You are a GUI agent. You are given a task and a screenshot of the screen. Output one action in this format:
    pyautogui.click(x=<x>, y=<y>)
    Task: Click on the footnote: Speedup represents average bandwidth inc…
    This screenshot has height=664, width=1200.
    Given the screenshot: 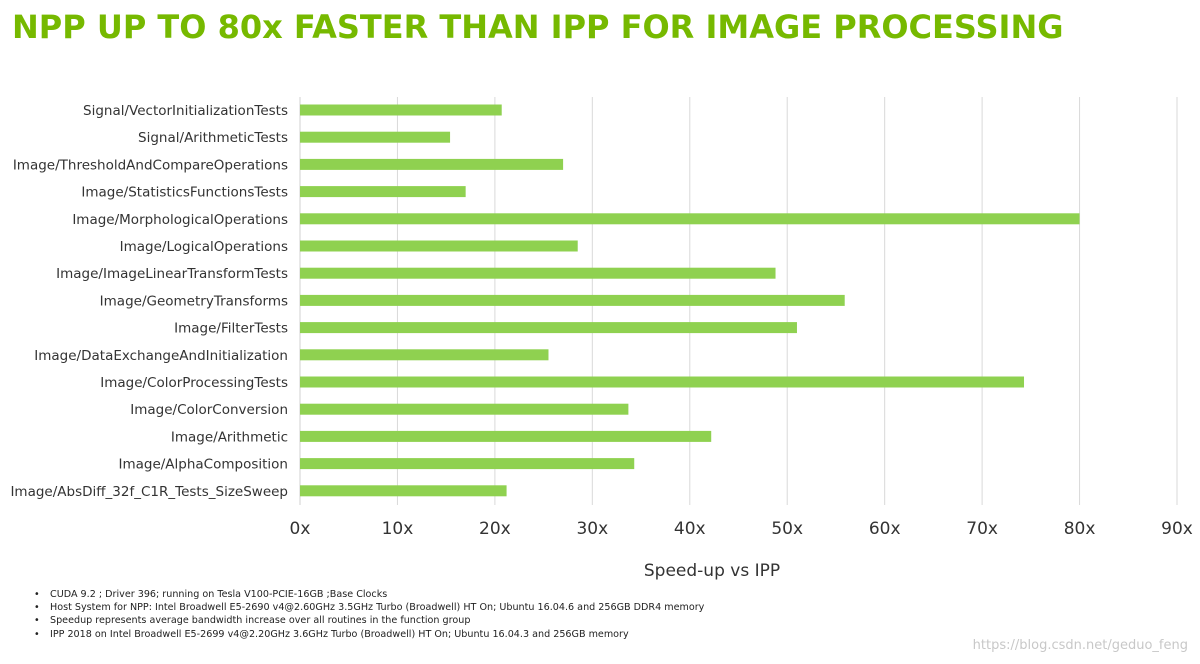 What is the action you would take?
    pyautogui.click(x=369, y=620)
    